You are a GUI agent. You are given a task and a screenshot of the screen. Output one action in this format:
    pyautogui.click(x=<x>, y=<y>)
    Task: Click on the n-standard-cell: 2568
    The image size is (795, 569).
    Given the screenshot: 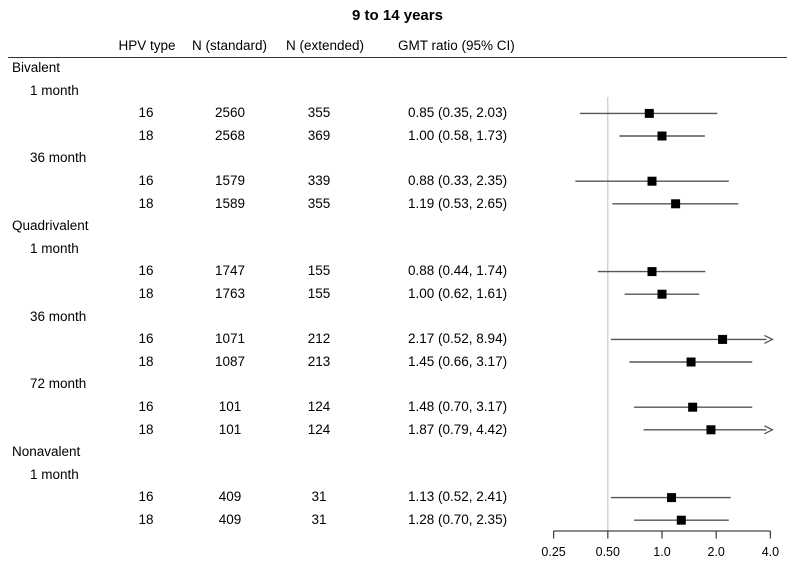 What is the action you would take?
    pyautogui.click(x=230, y=135)
    